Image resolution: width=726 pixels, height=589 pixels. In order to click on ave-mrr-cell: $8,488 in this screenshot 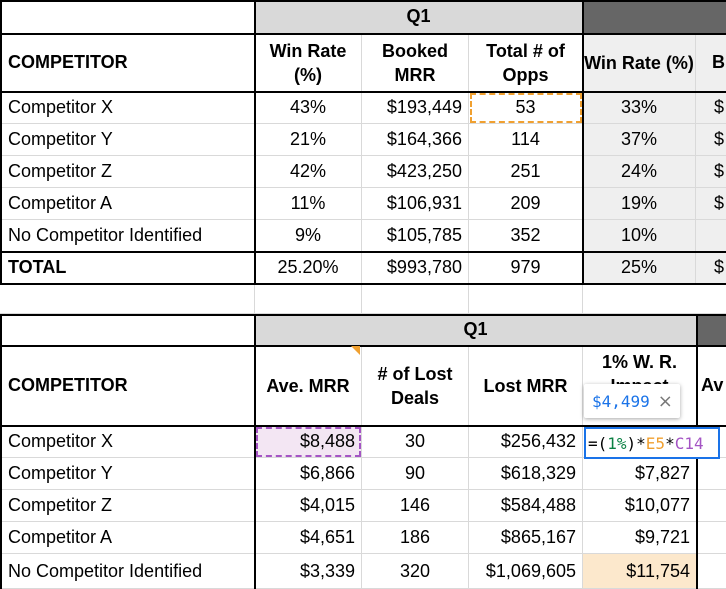, I will do `click(308, 442)`.